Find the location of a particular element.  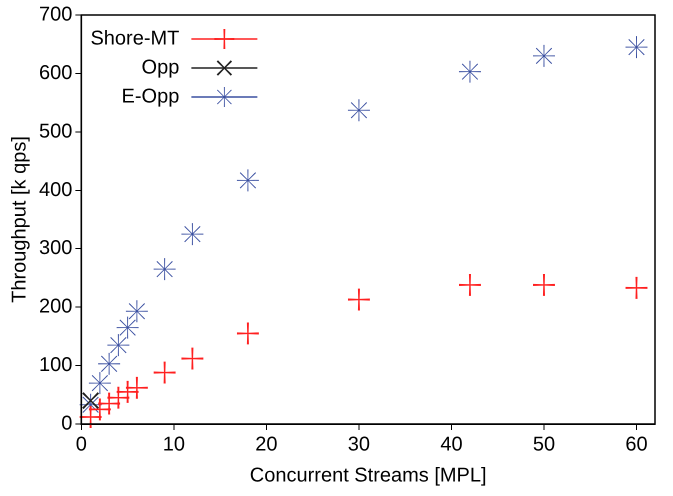

x-tick-label: 20 is located at coordinates (266, 445).